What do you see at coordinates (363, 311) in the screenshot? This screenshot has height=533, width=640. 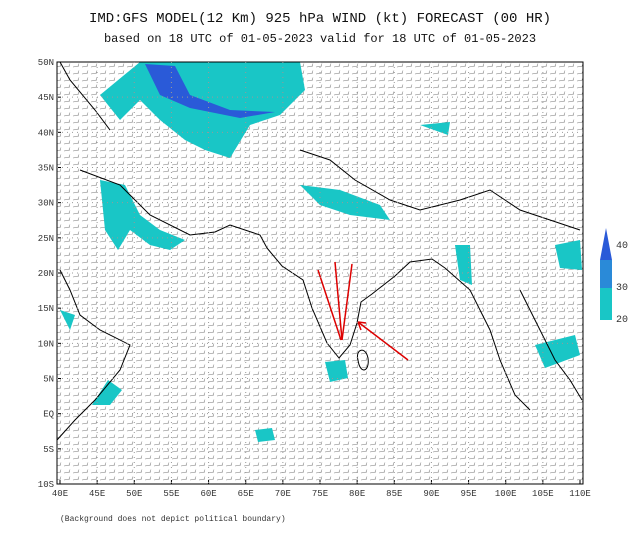 I see `annotation-arrows` at bounding box center [363, 311].